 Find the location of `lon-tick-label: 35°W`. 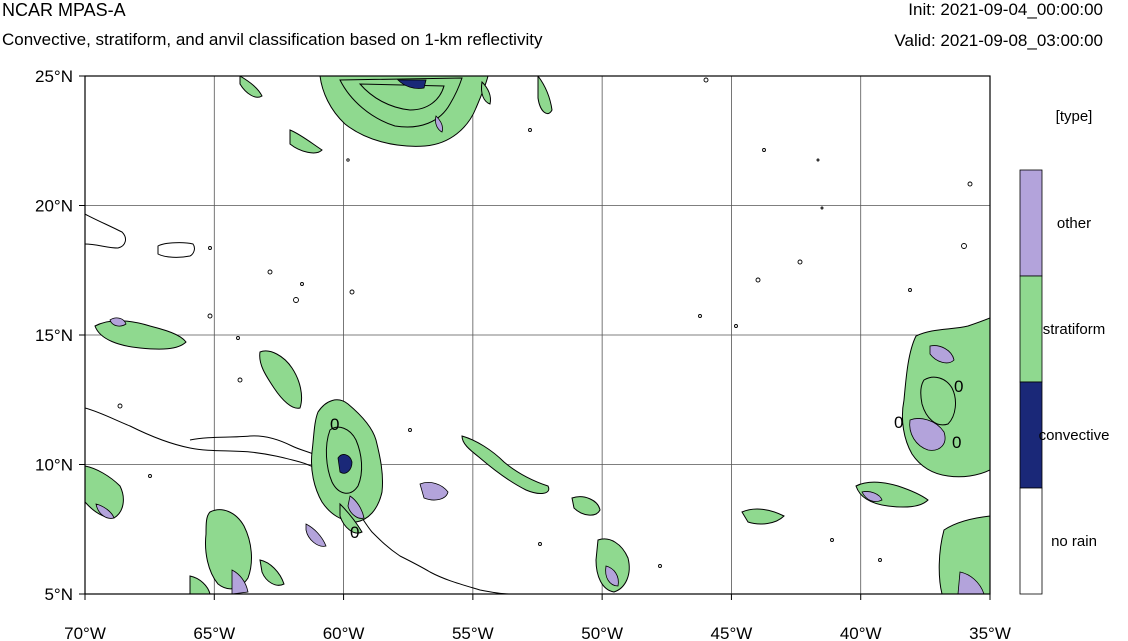

lon-tick-label: 35°W is located at coordinates (990, 632).